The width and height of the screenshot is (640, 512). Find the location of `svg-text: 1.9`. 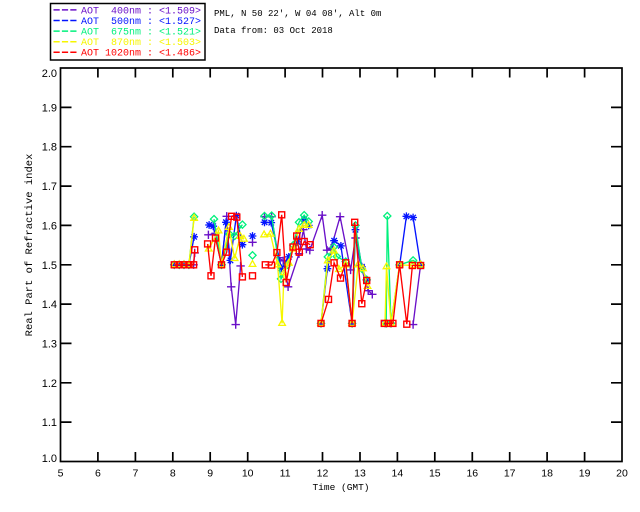

svg-text: 1.9 is located at coordinates (49, 108).